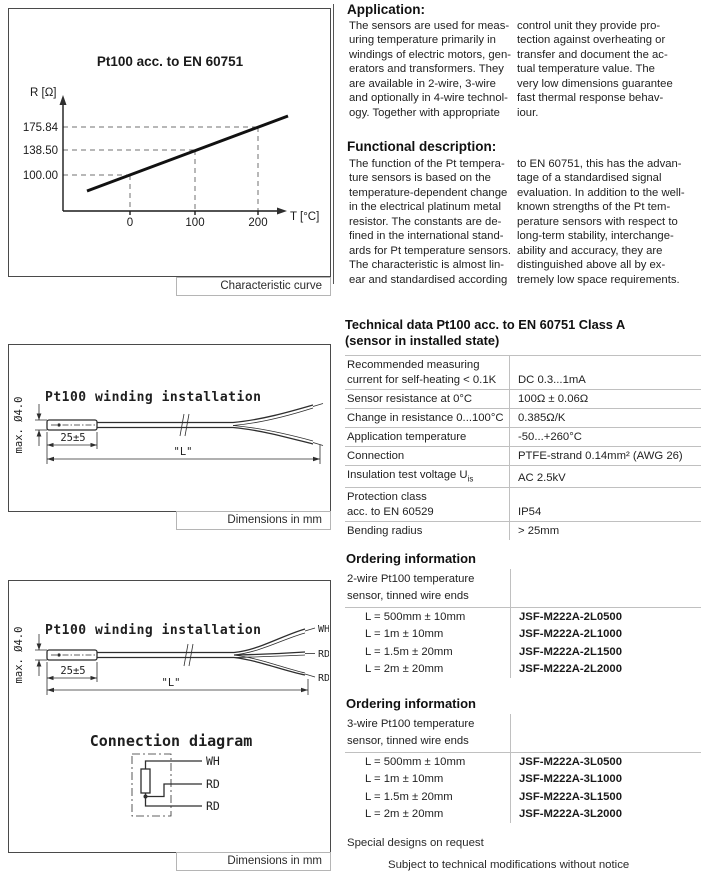 The height and width of the screenshot is (876, 702). I want to click on chart-caption: Characteristic curve, so click(253, 286).